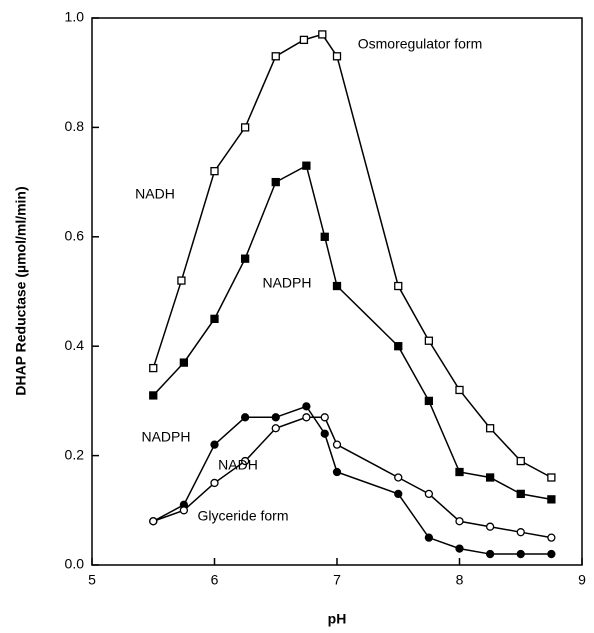 This screenshot has height=633, width=594. Describe the element at coordinates (460, 580) in the screenshot. I see `x-tick-label: 8` at that location.